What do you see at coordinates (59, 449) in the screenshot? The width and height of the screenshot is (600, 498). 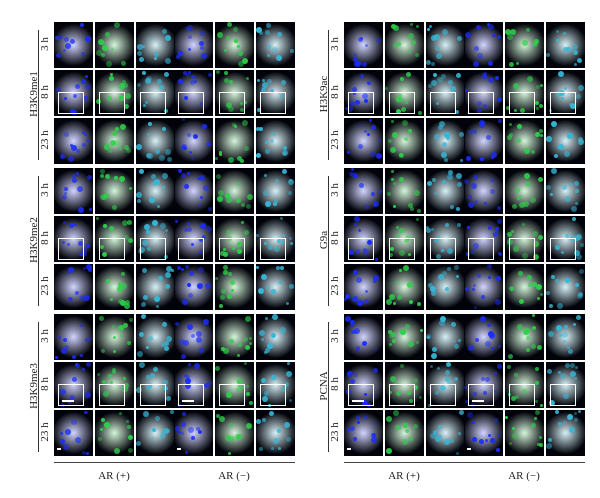 I see `scale-bar` at bounding box center [59, 449].